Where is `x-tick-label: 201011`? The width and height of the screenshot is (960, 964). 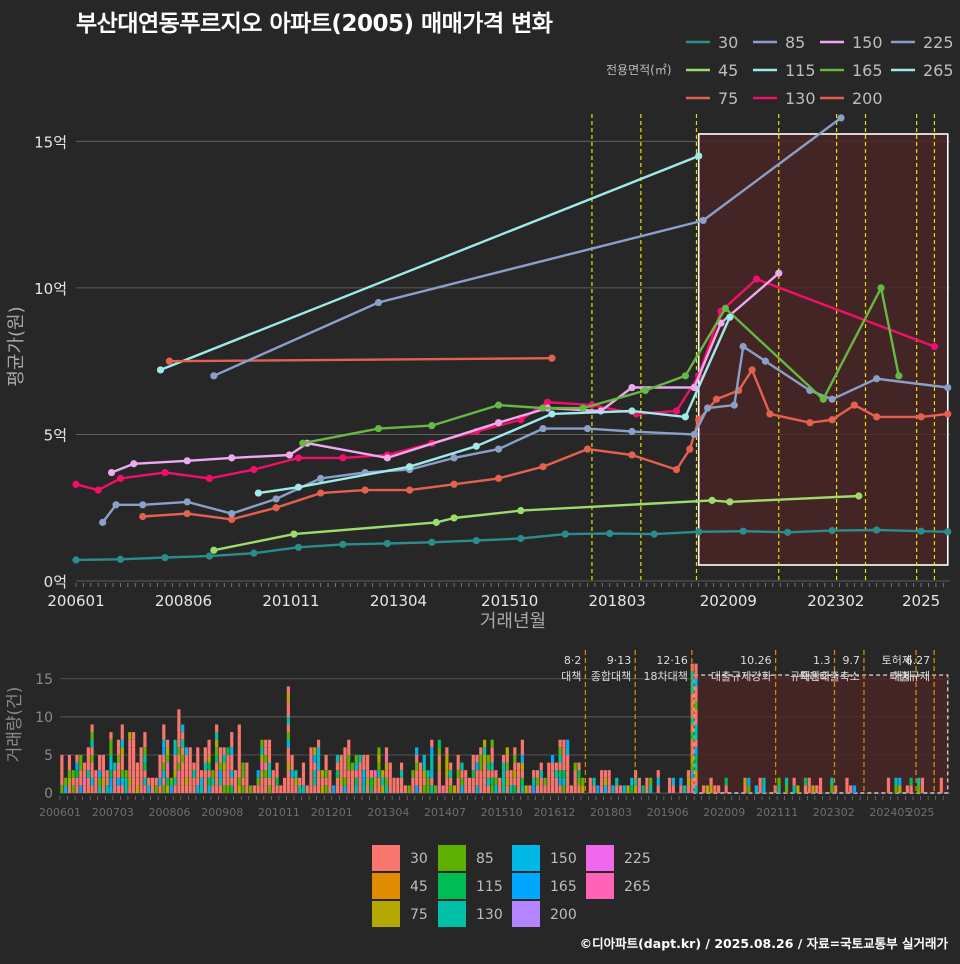
x-tick-label: 201011 is located at coordinates (290, 601).